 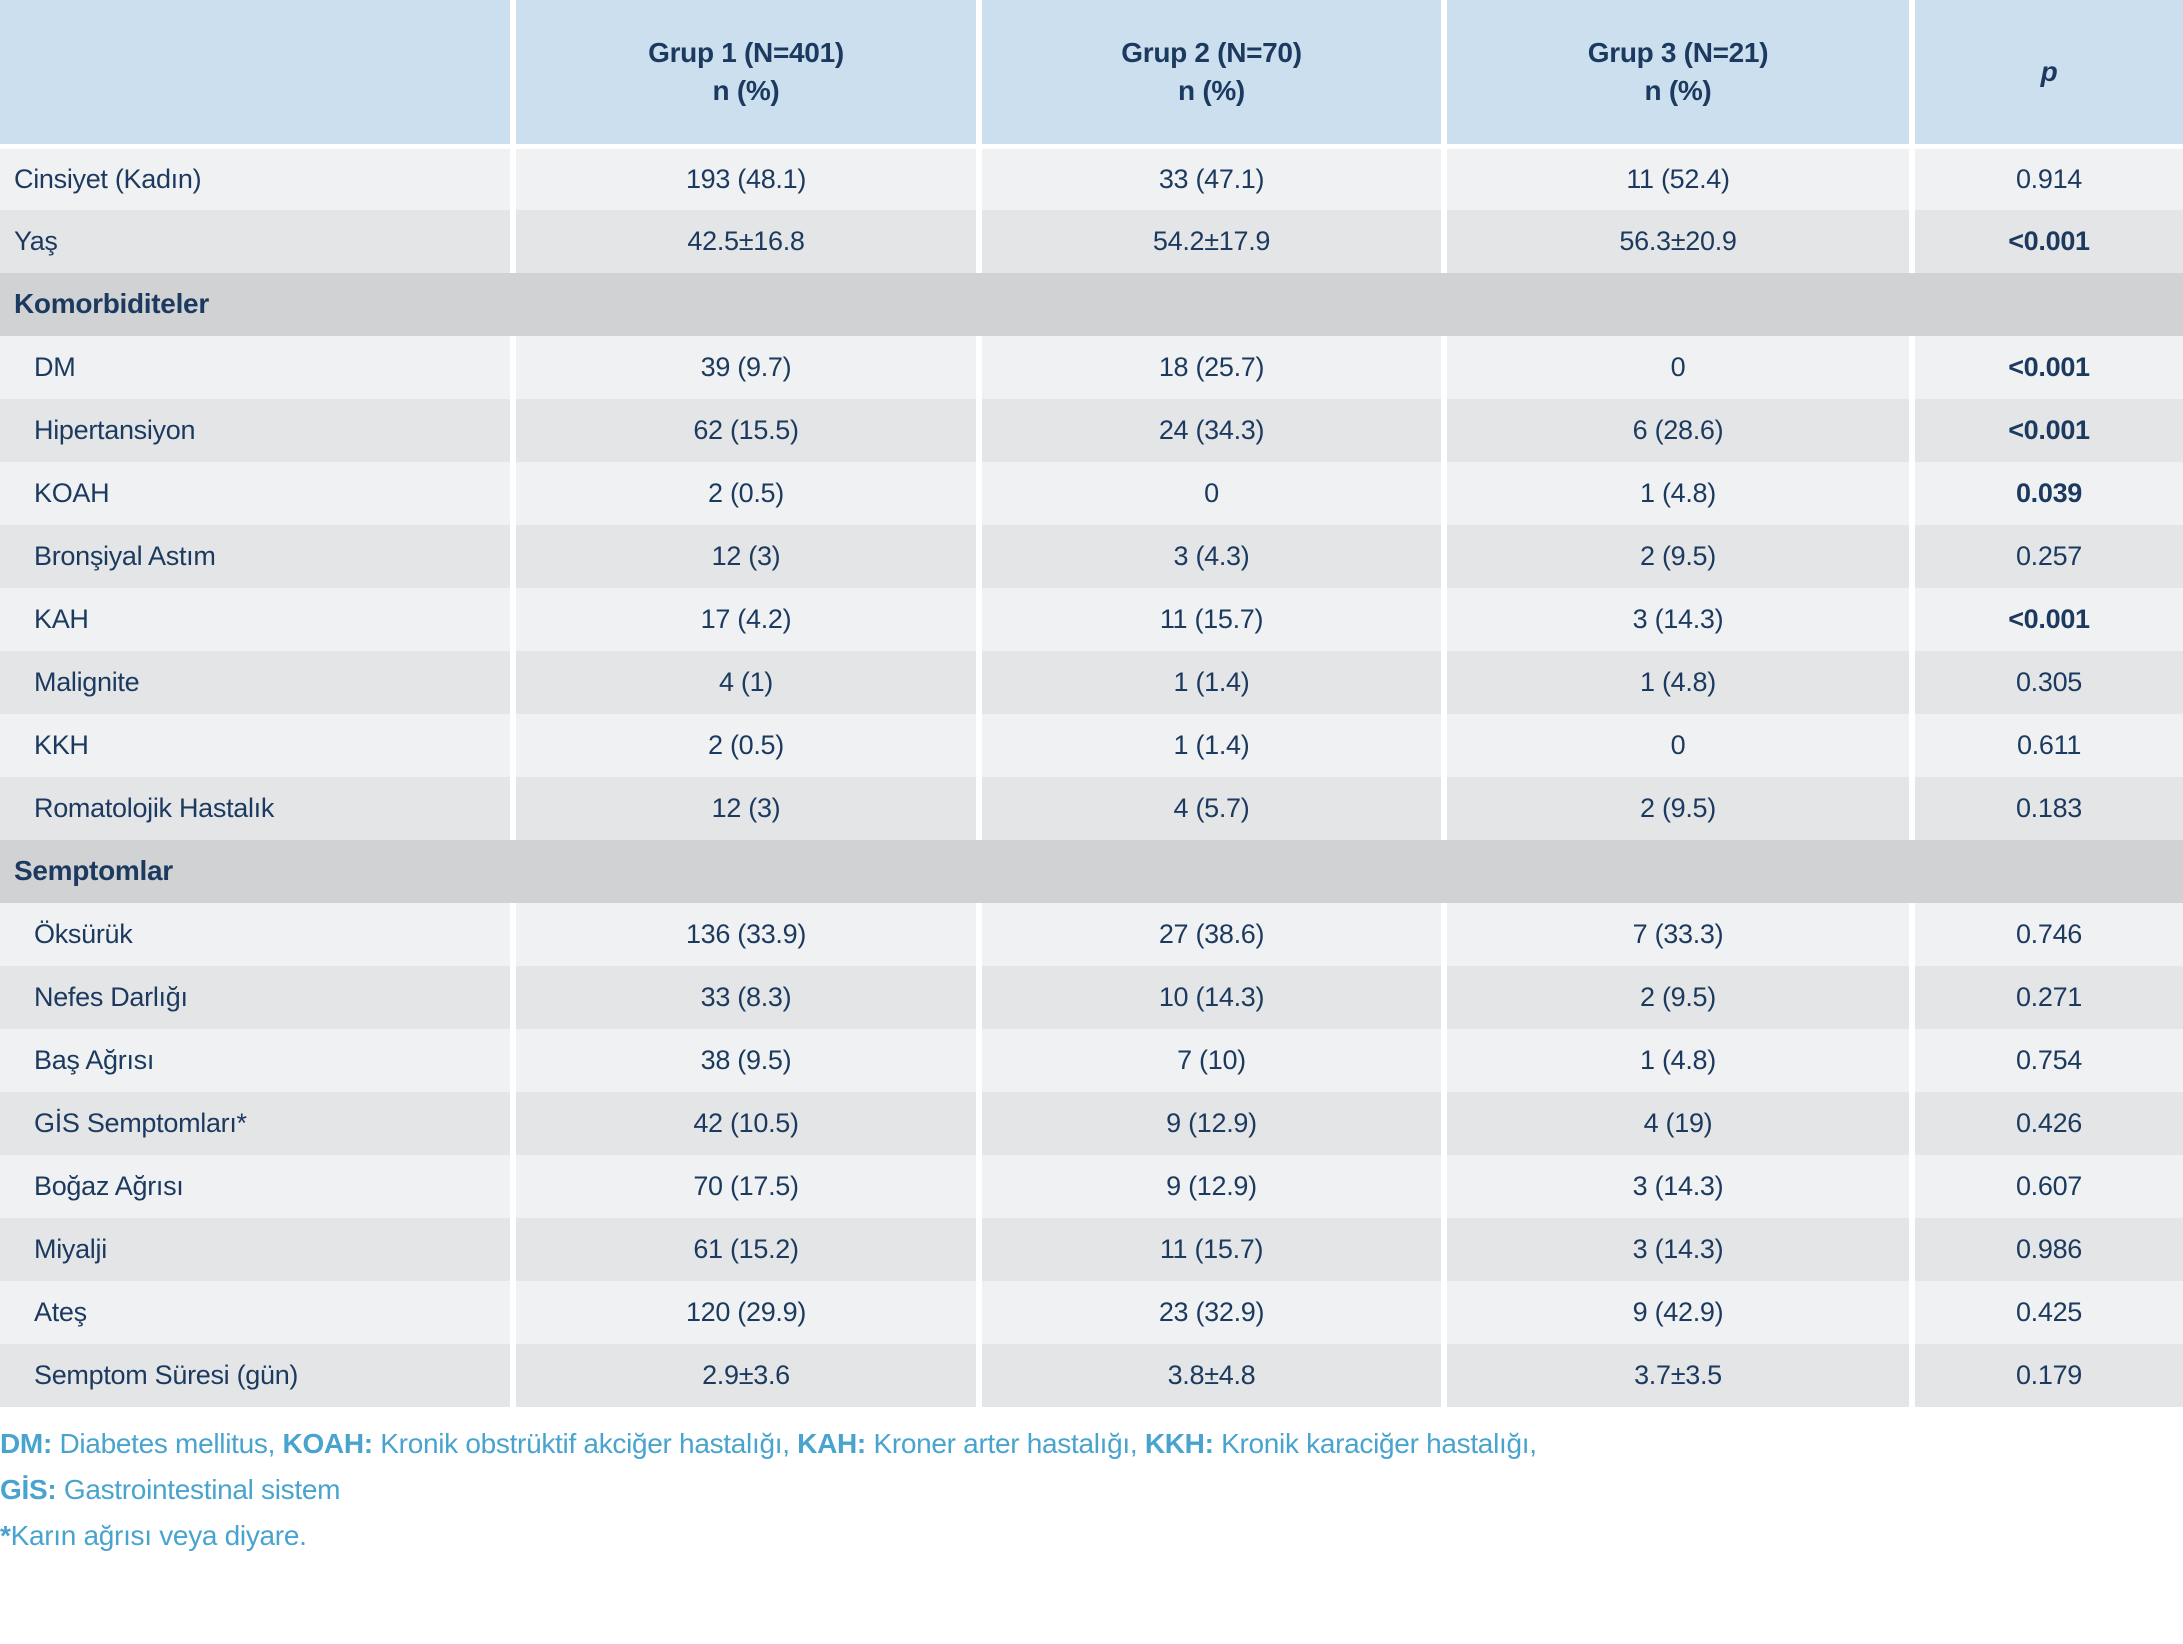 What do you see at coordinates (328, 1443) in the screenshot?
I see `footnote-abbrev: KOAH:` at bounding box center [328, 1443].